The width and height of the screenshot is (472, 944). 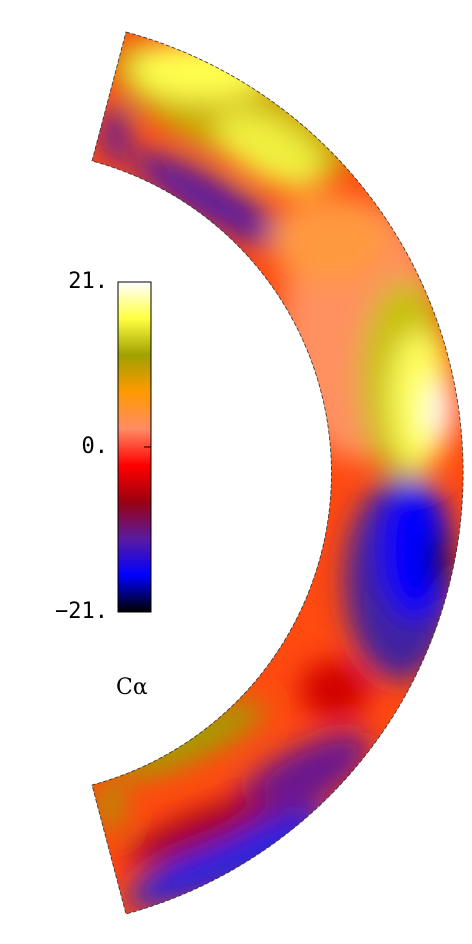 What do you see at coordinates (132, 687) in the screenshot?
I see `colorbar-label: Cα` at bounding box center [132, 687].